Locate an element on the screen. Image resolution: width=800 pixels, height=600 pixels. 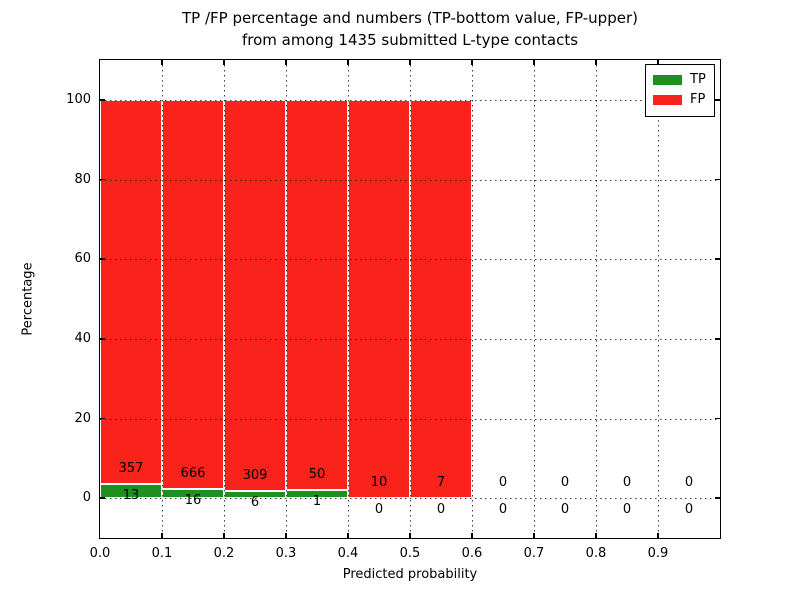
tp-bar-segment is located at coordinates (131, 491).